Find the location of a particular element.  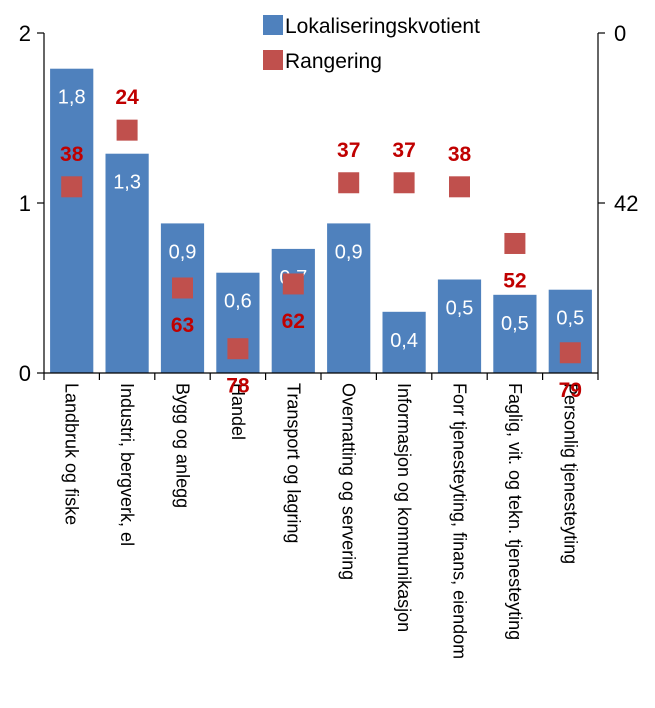

bar-value-label: 0,4 is located at coordinates (404, 341).